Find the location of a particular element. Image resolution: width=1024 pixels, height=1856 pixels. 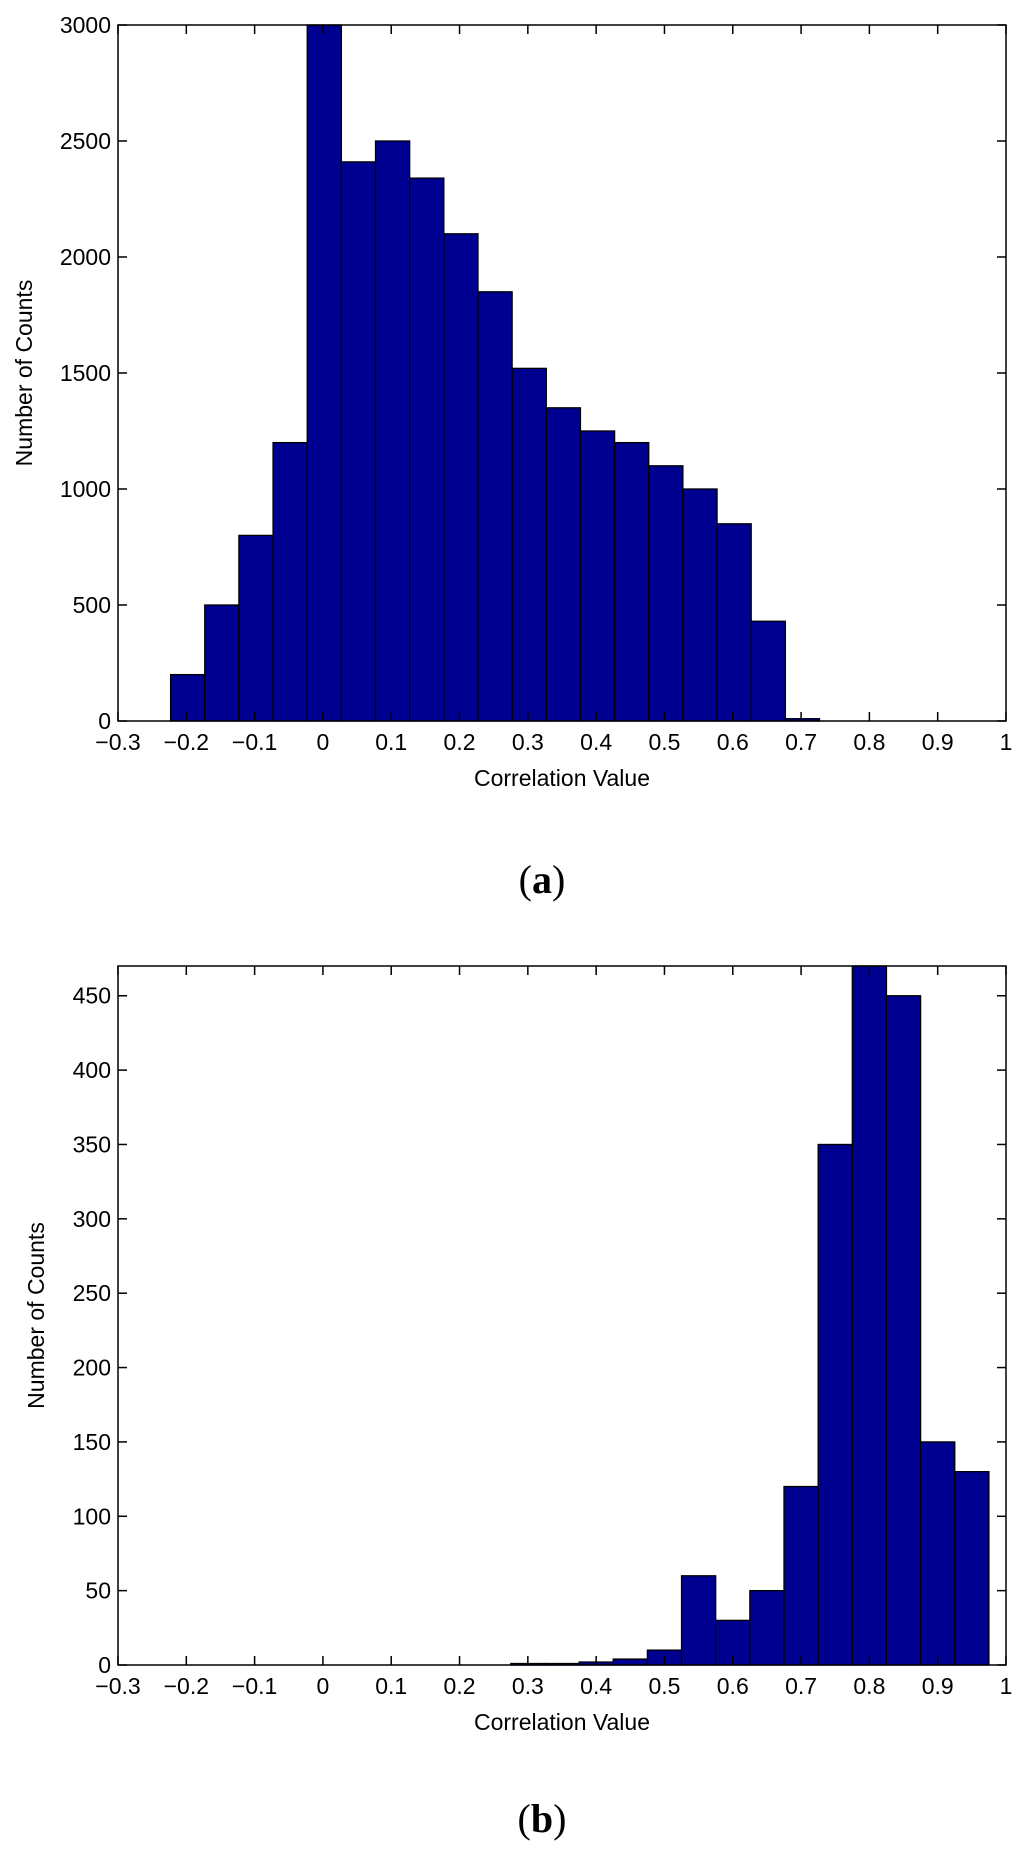

panel-label: (a) is located at coordinates (542, 879).